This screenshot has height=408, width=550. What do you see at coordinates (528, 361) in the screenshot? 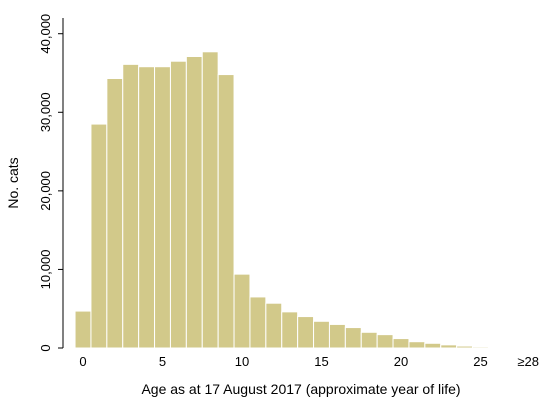
I see `x-tick-label: ≥28` at bounding box center [528, 361].